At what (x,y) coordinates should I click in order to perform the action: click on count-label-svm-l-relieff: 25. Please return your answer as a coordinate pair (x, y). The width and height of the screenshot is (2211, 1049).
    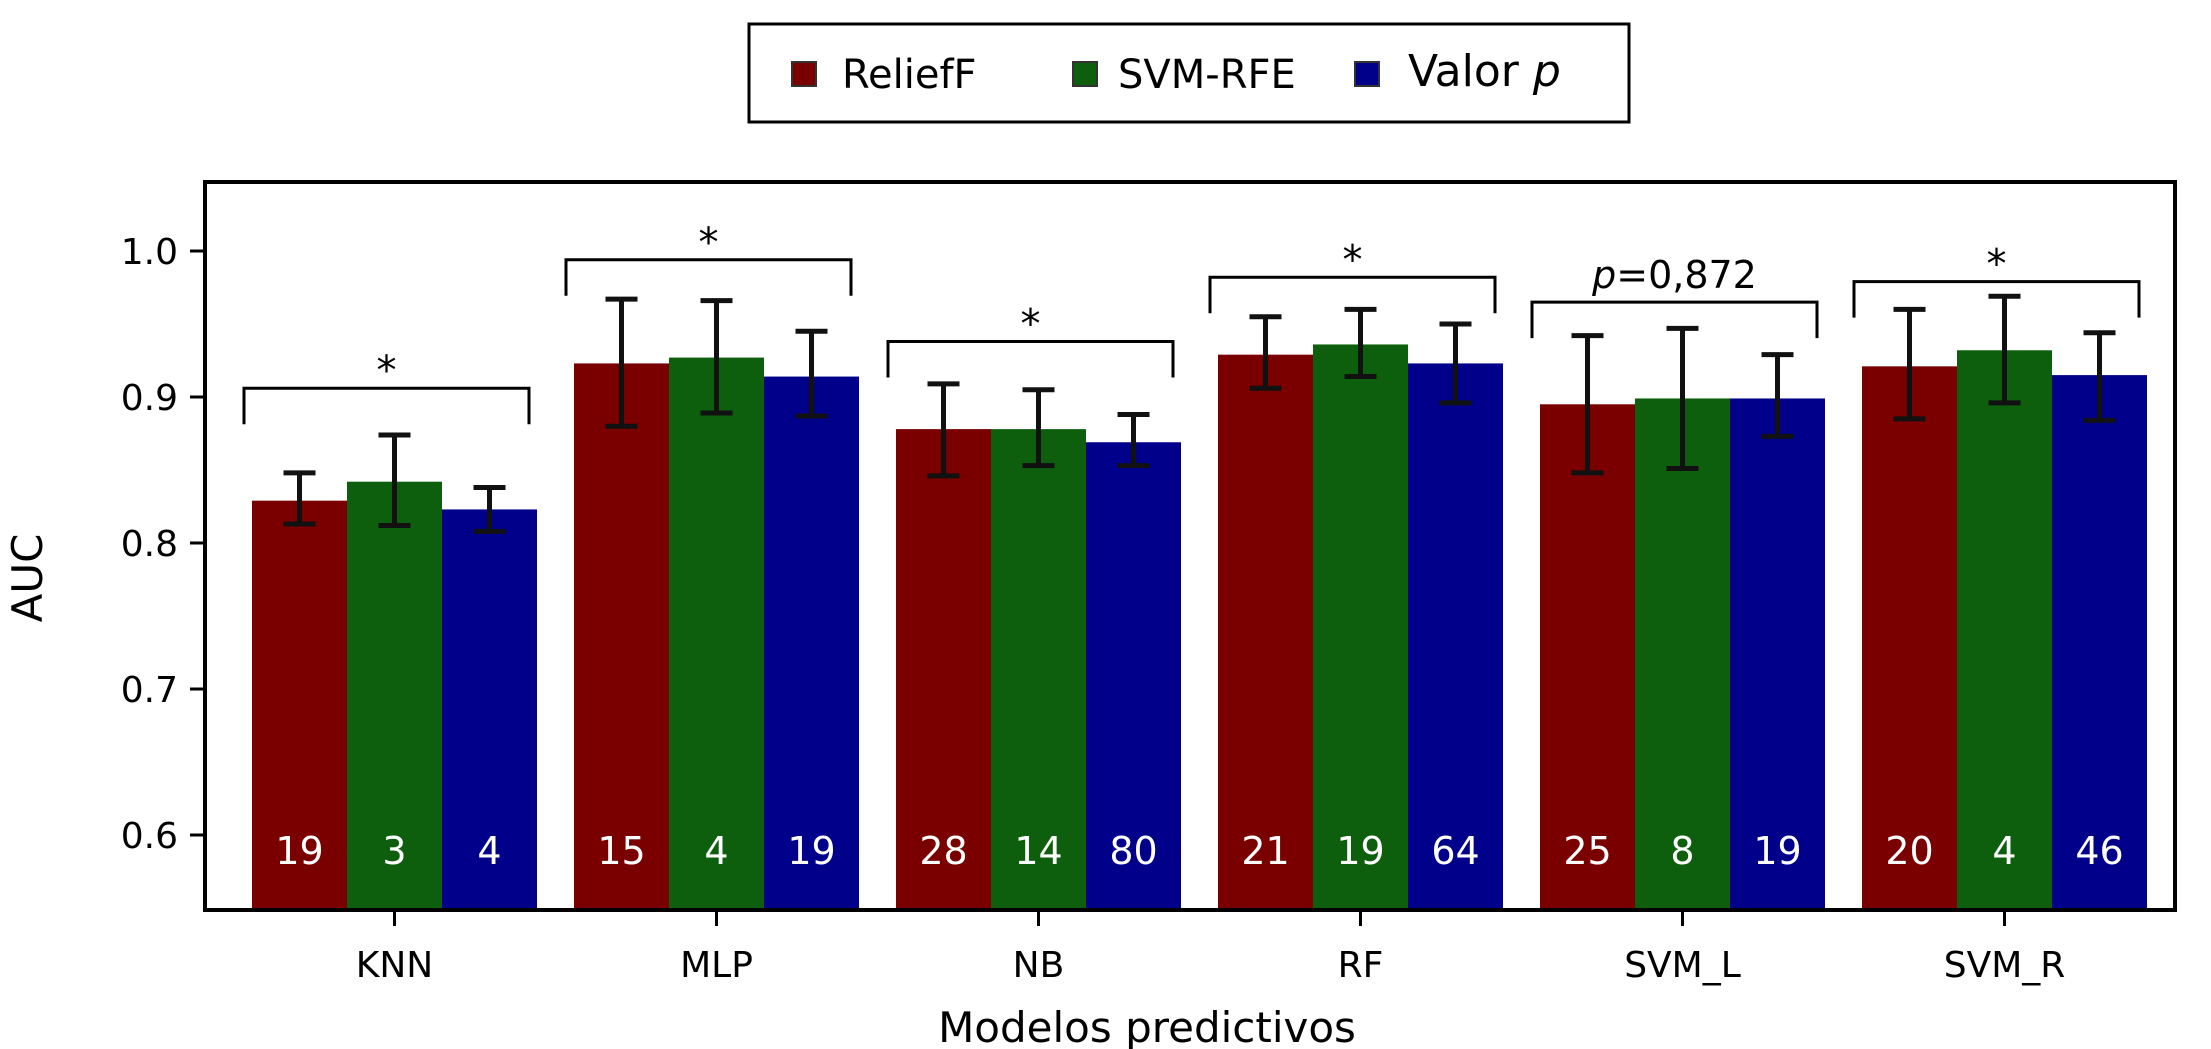
    Looking at the image, I should click on (1587, 851).